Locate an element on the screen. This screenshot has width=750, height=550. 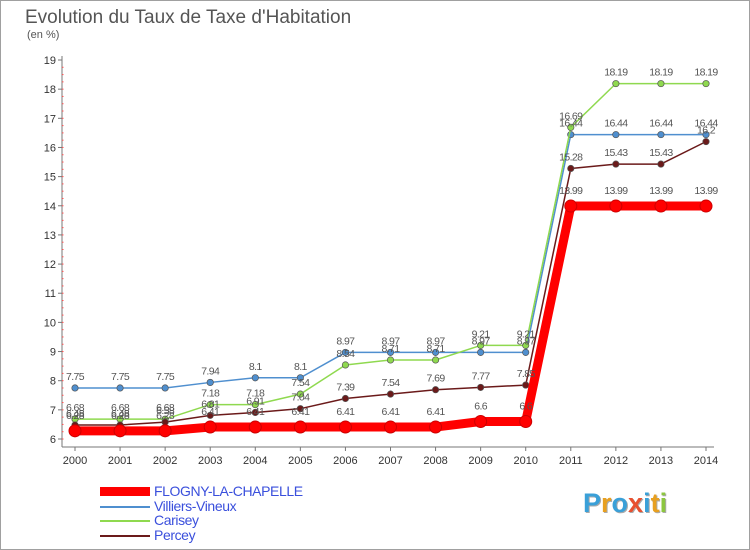
x-tick-label: 2011 is located at coordinates (571, 461).